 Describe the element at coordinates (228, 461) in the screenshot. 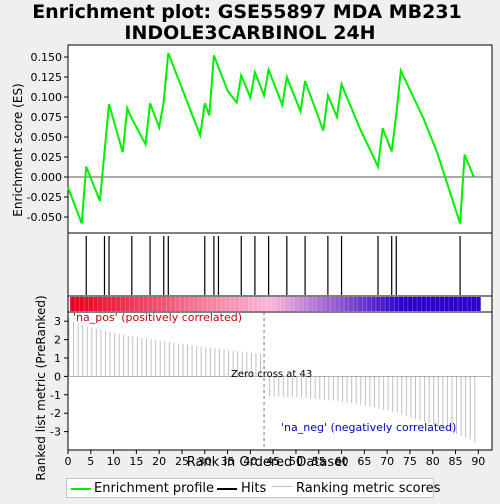

I see `rank-xtick-label: 35` at that location.